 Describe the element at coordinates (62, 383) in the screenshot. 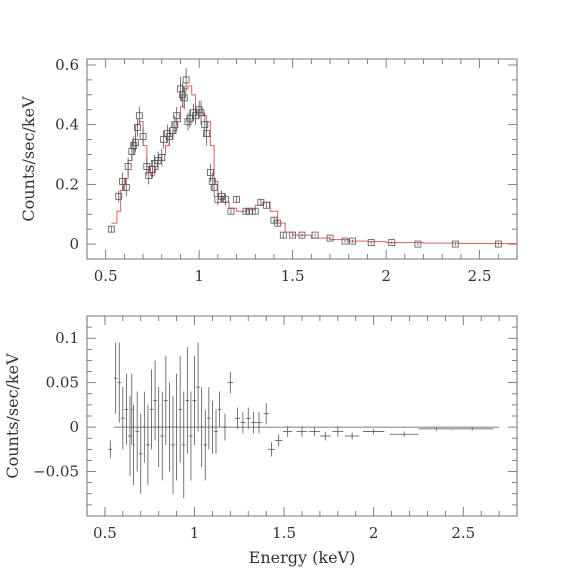

I see `y-tick-label: 0.05` at that location.